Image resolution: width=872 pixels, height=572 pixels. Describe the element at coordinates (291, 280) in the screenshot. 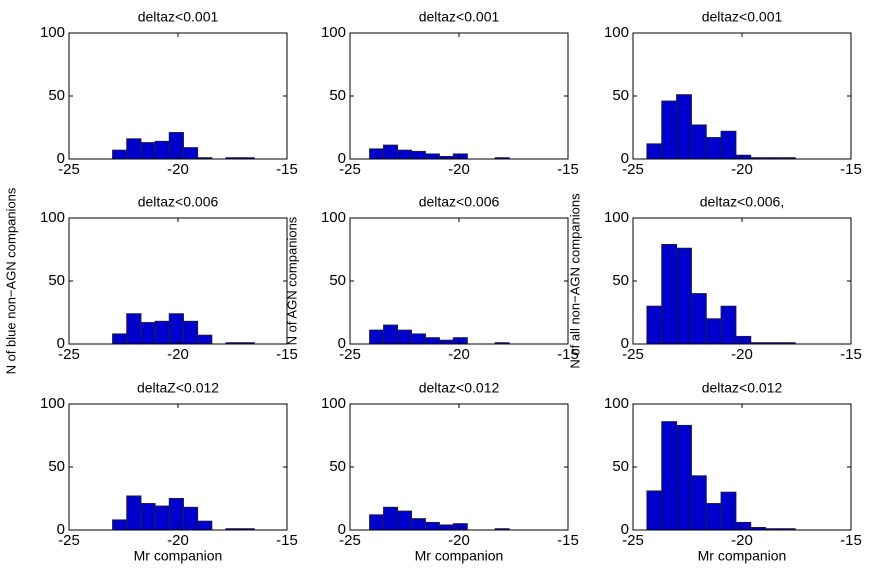

I see `y-axis-label: N of AGN companions` at that location.